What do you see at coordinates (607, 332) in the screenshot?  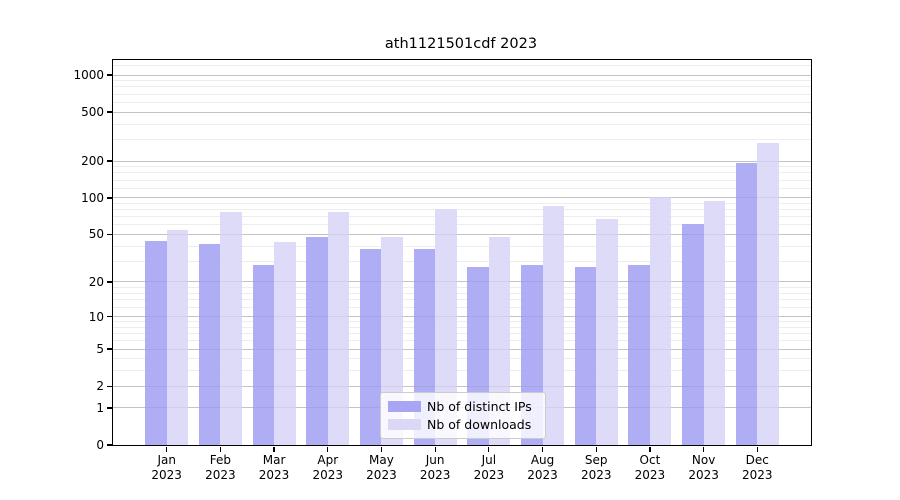 I see `bar-downloads-sep` at bounding box center [607, 332].